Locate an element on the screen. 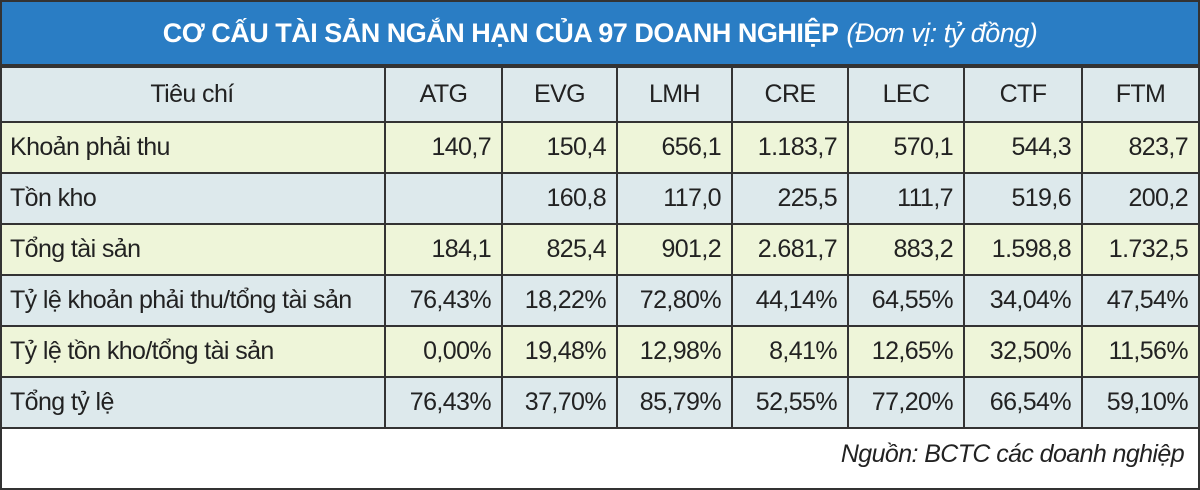 The height and width of the screenshot is (490, 1200). table-cell: 140,7 is located at coordinates (443, 147).